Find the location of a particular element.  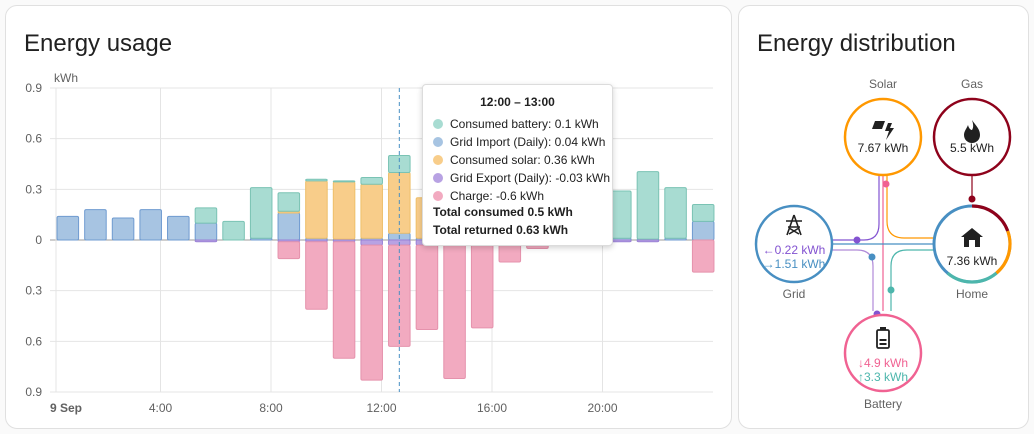

solar-circle is located at coordinates (883, 137).